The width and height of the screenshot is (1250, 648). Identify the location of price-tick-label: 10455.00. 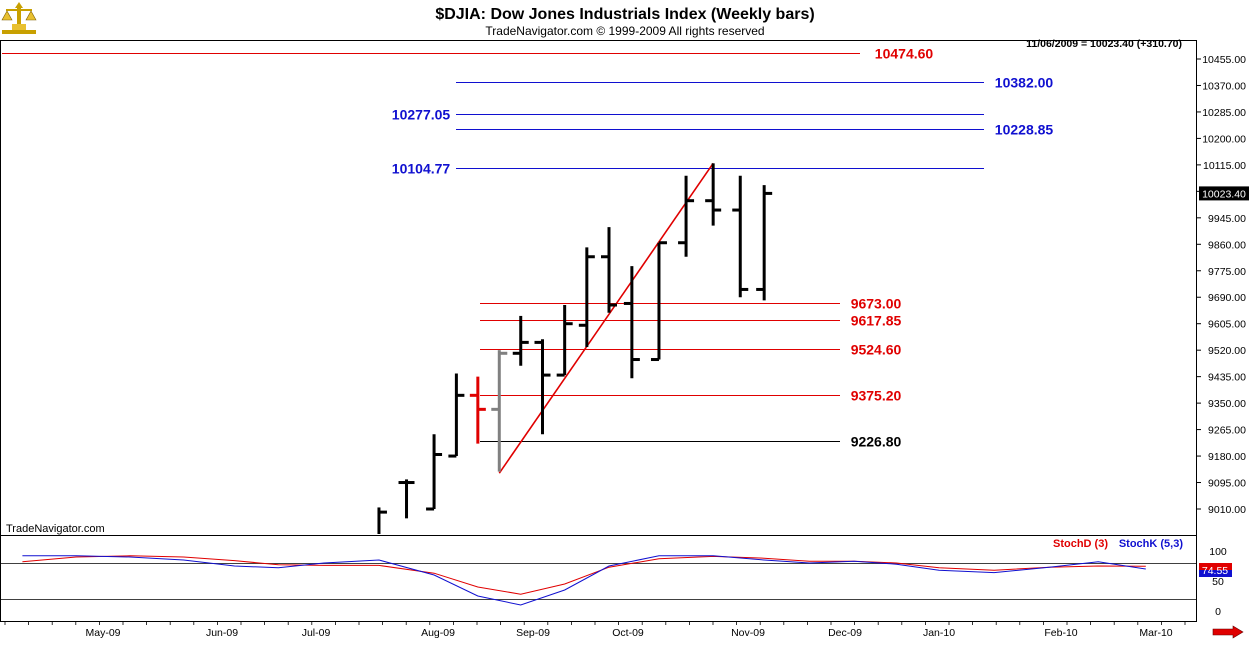
(1224, 60).